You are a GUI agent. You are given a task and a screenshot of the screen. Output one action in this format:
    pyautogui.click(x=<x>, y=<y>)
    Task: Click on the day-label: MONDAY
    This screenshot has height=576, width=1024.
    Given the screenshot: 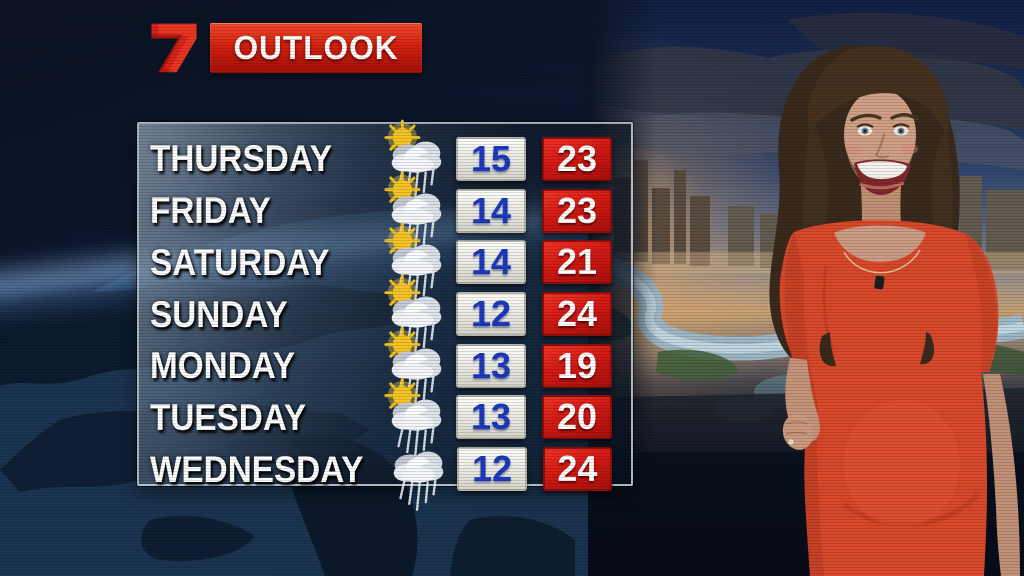 What is the action you would take?
    pyautogui.click(x=222, y=366)
    